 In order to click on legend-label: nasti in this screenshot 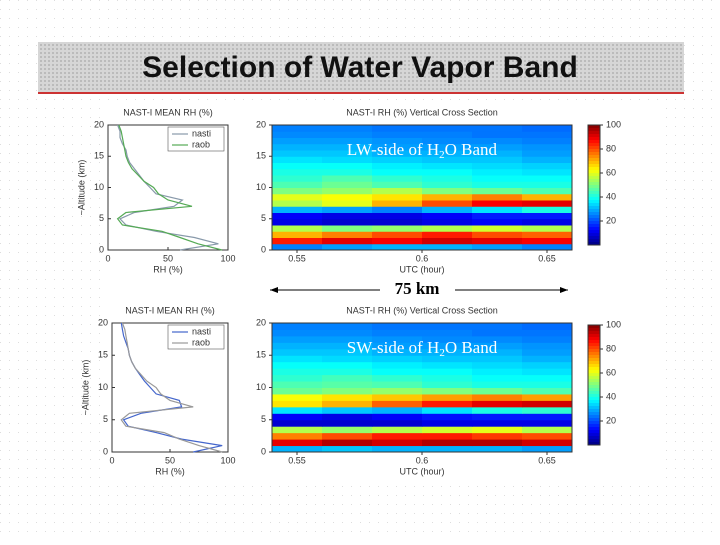, I will do `click(201, 133)`.